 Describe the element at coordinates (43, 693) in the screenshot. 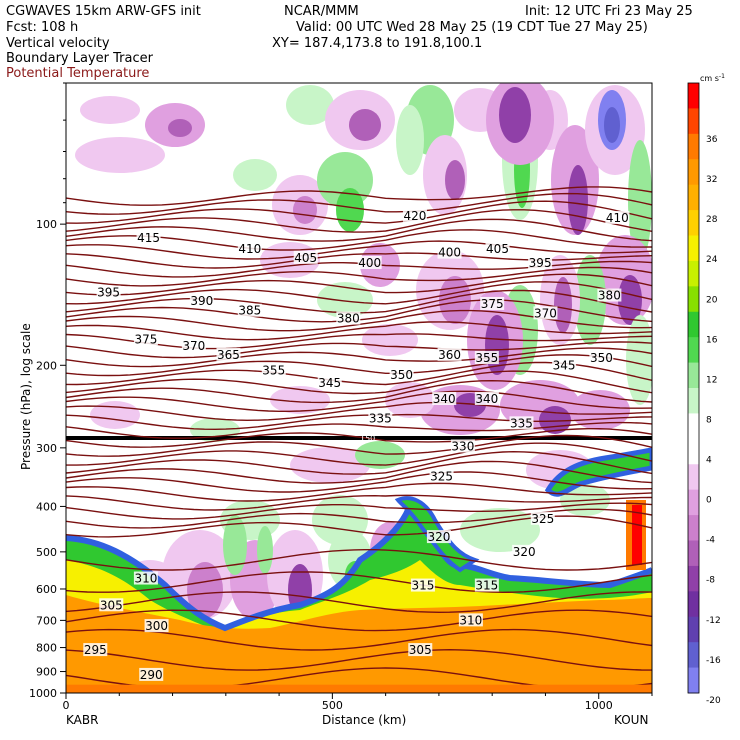

I see `y-tick-label: 1000` at that location.